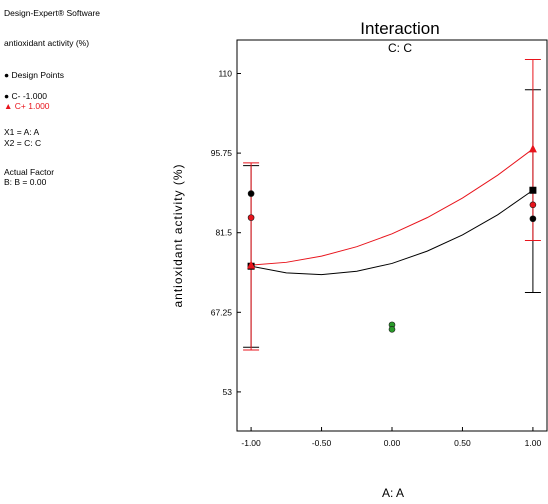 This screenshot has height=504, width=548. Describe the element at coordinates (392, 329) in the screenshot. I see `design-point-center` at that location.